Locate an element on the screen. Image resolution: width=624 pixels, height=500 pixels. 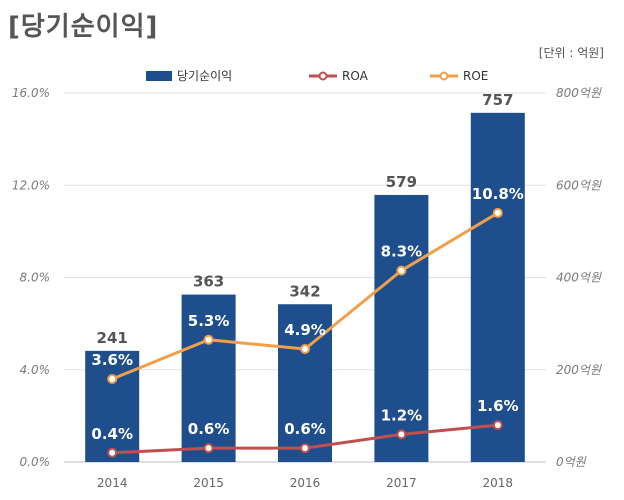
x-tick-label: 2018 is located at coordinates (498, 483).